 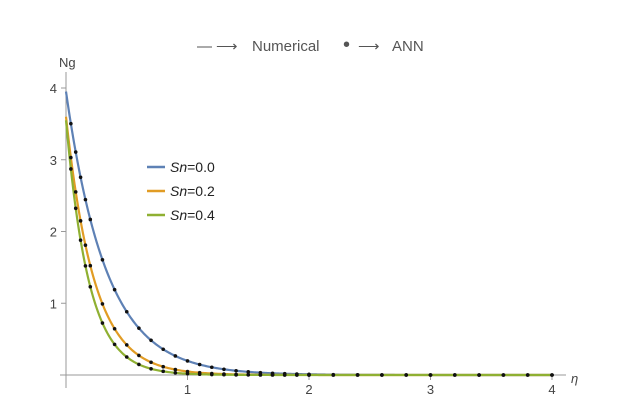 I want to click on top-legend: — ⟶ Numerical • ⟶ ANN, so click(x=310, y=45).